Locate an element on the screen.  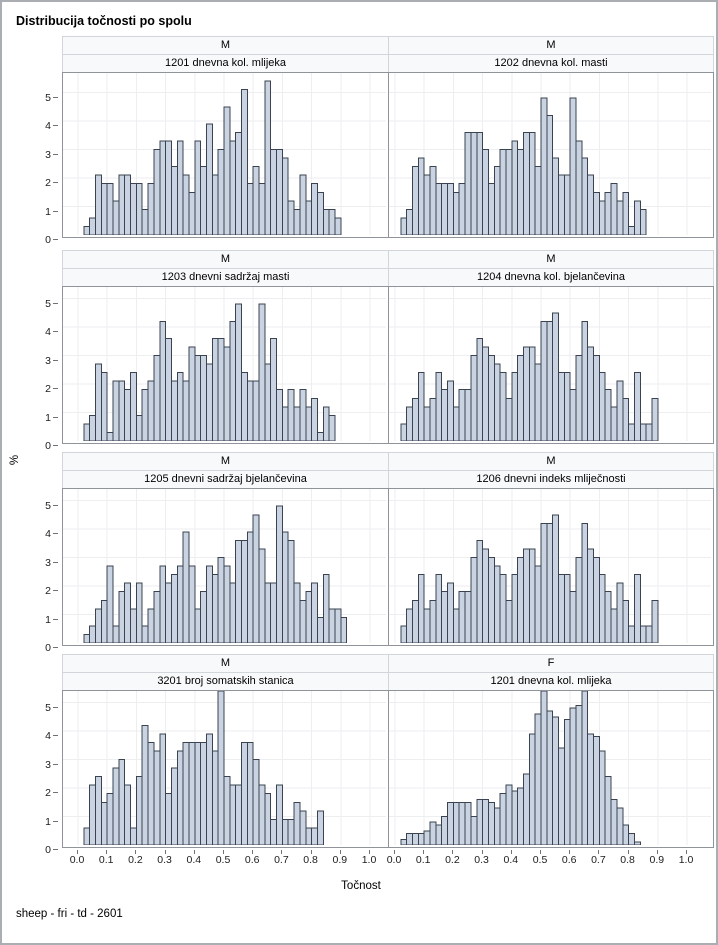
x-tick-label: 0.1 is located at coordinates (423, 860).